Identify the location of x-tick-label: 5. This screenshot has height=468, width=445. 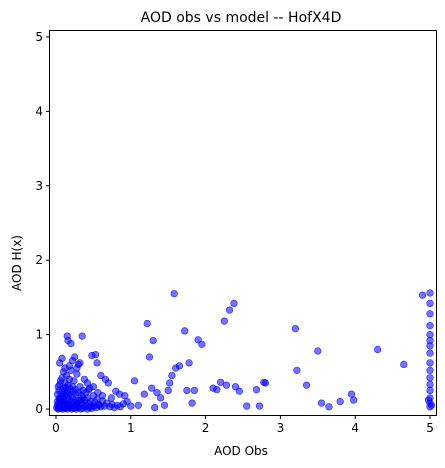
(430, 428).